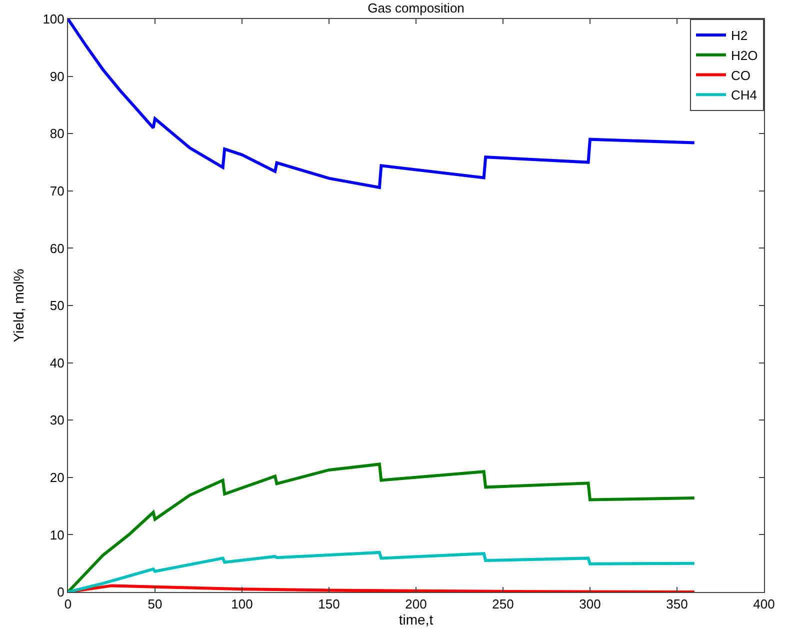 The height and width of the screenshot is (637, 787). Describe the element at coordinates (18, 305) in the screenshot. I see `y-axis-title: Yield, mol%` at that location.